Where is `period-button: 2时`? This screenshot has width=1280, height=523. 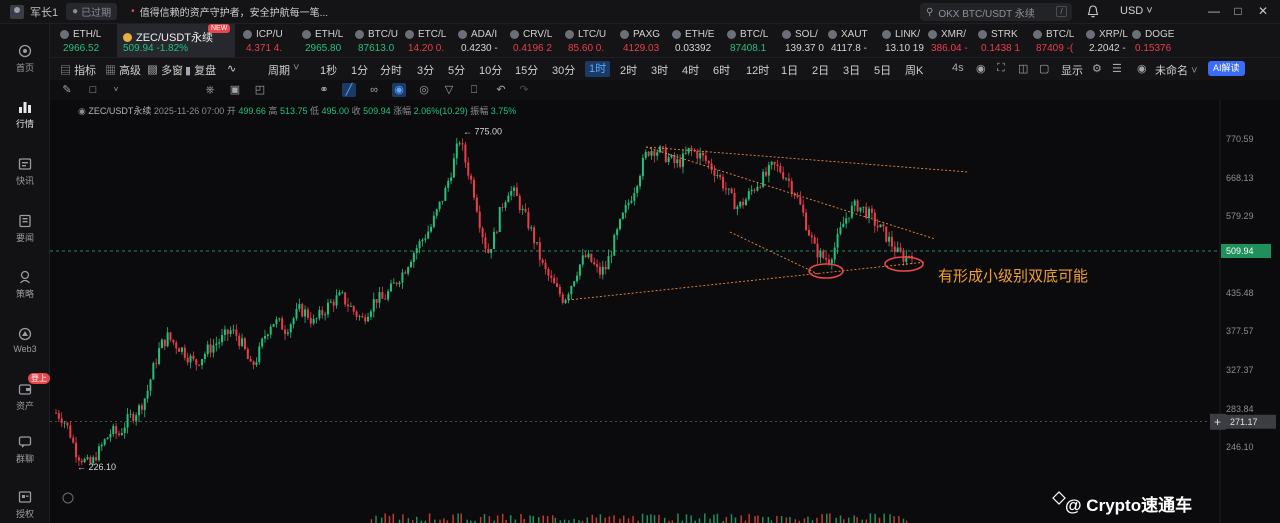 period-button: 2时 is located at coordinates (629, 71).